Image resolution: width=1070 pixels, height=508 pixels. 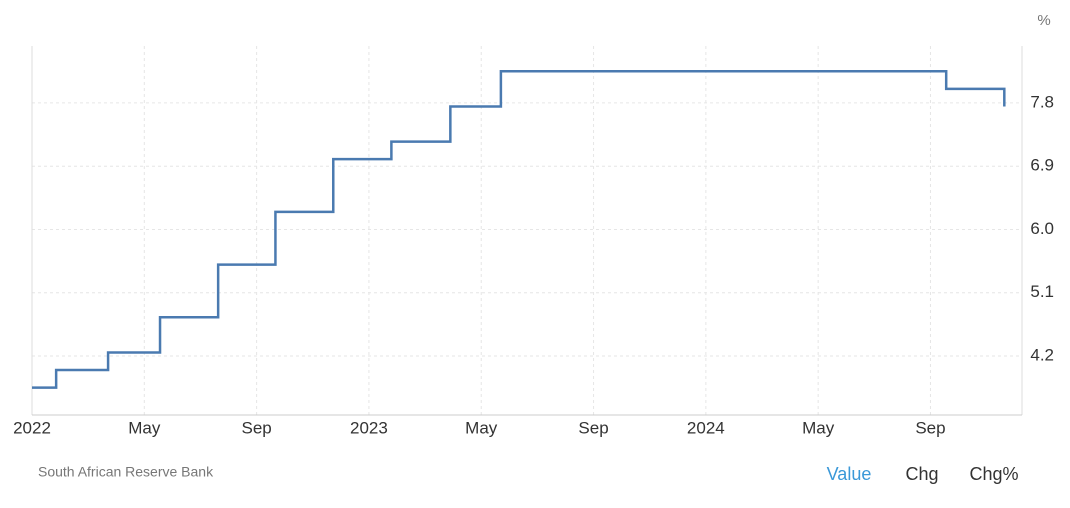 I want to click on y-tick-label: 5.1, so click(x=1042, y=291).